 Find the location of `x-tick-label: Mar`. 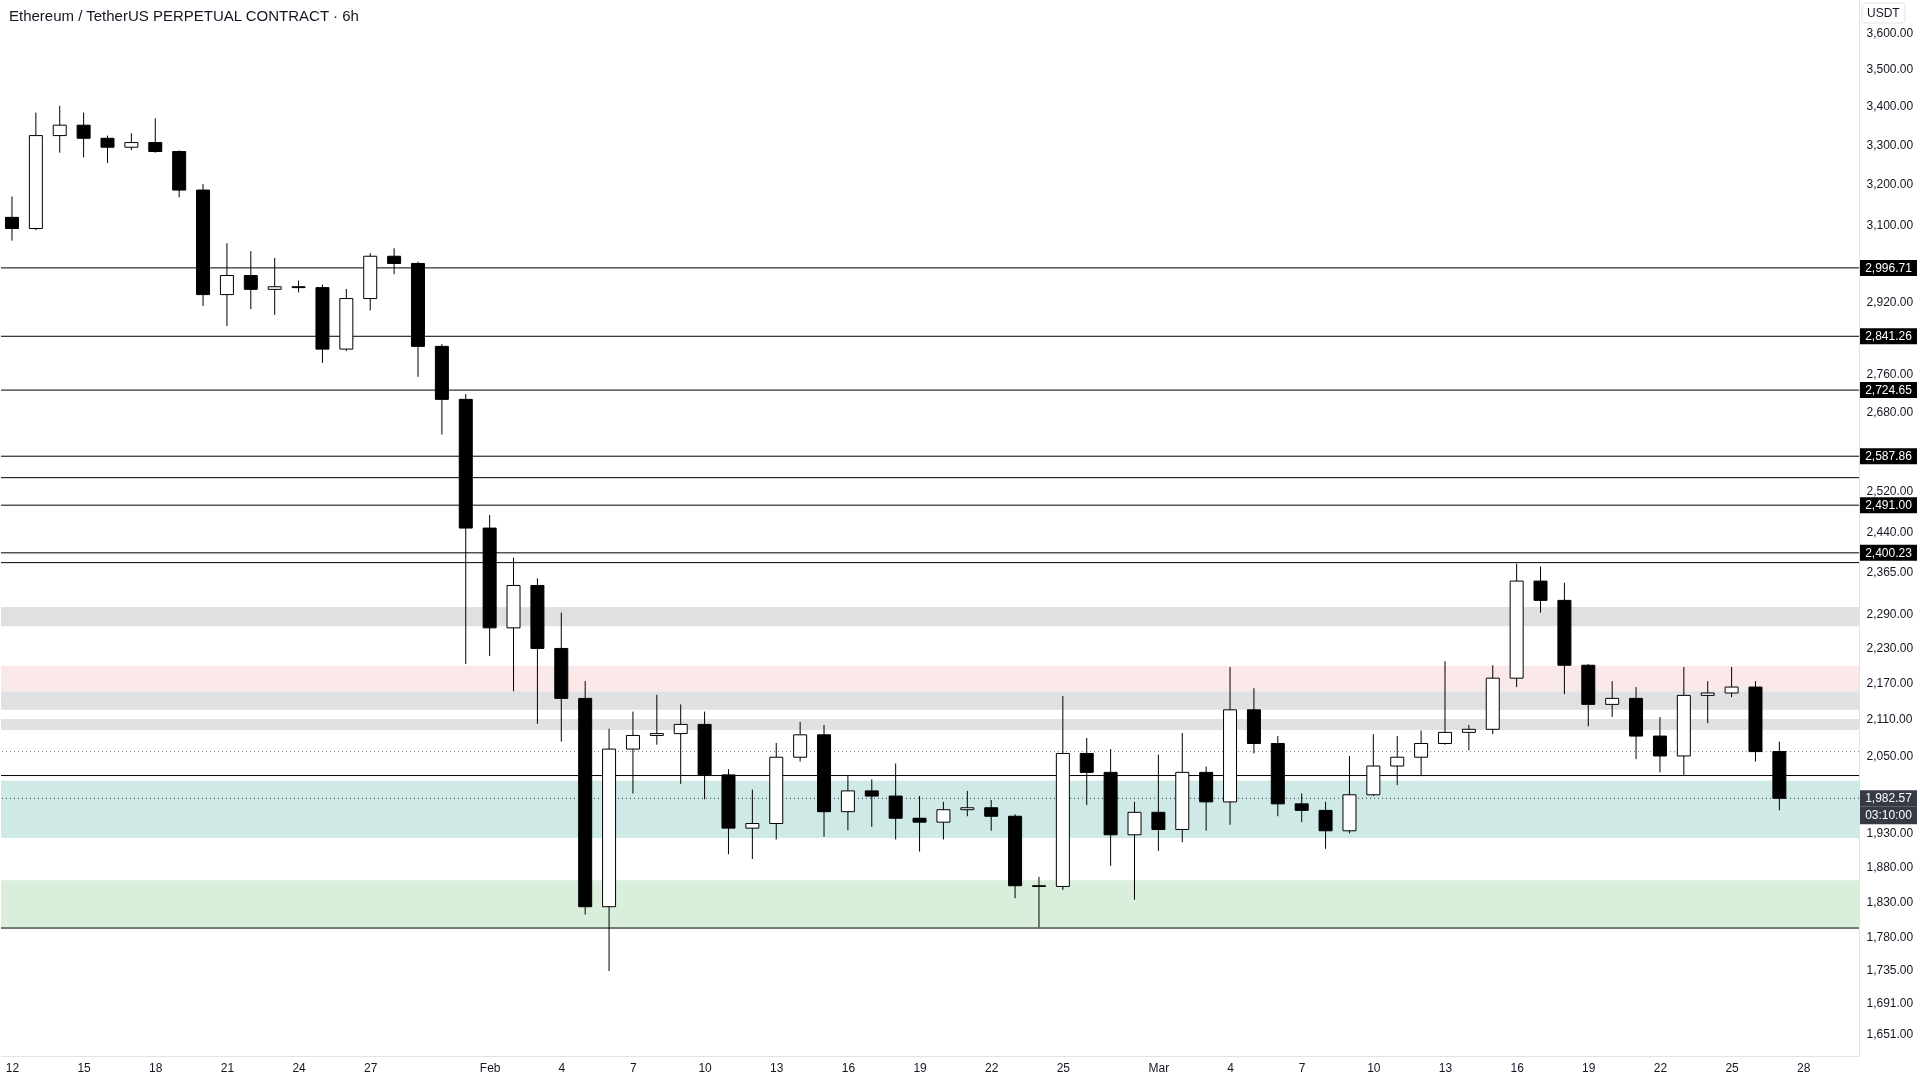

x-tick-label: Mar is located at coordinates (1159, 1067).